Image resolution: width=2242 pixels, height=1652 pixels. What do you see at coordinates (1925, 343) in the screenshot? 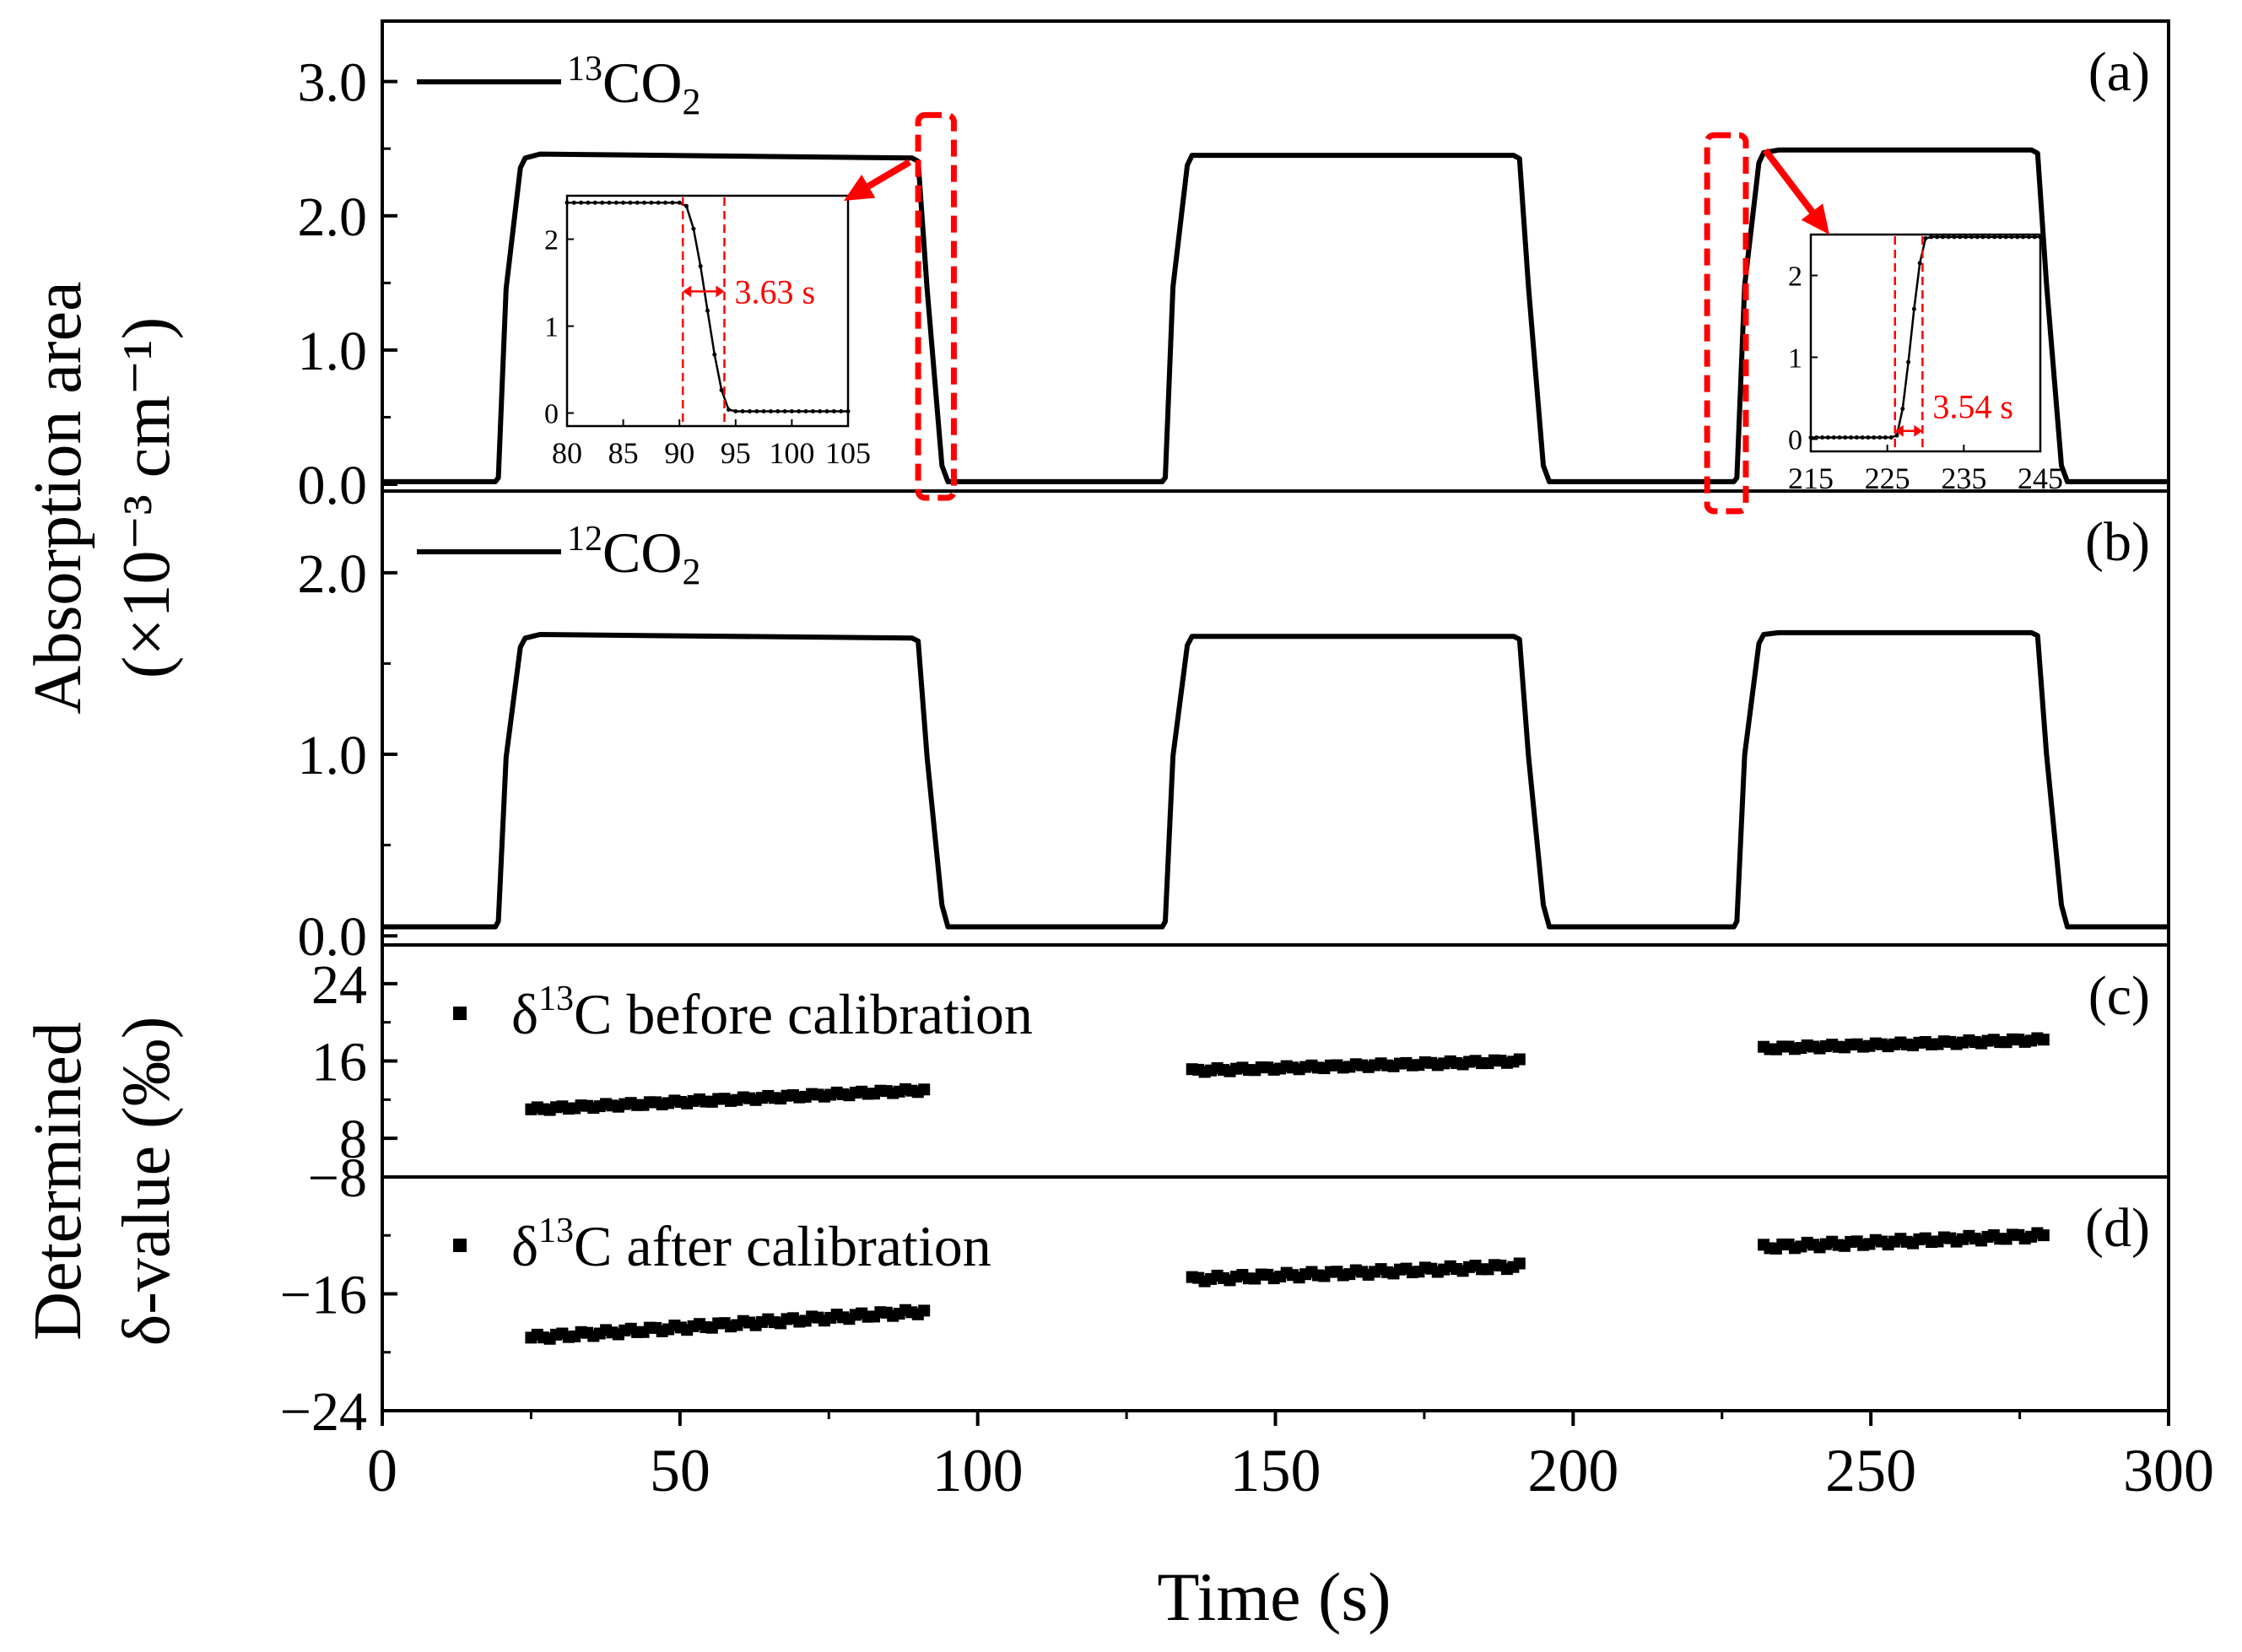
I see `inset-right-frame` at bounding box center [1925, 343].